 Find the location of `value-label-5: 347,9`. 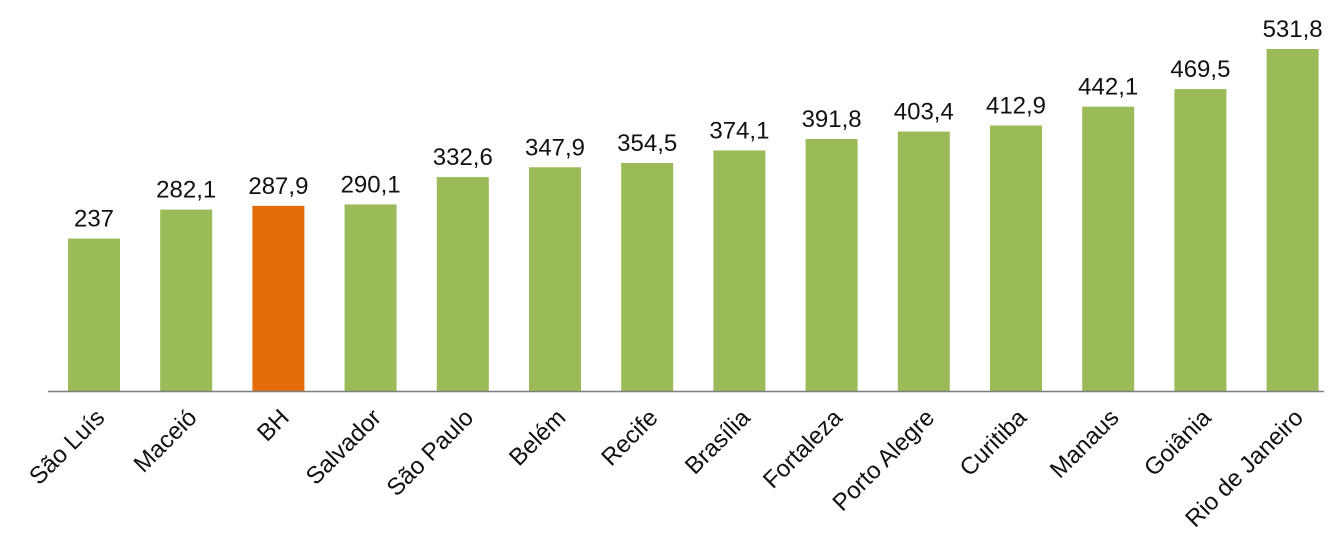

value-label-5: 347,9 is located at coordinates (555, 147).